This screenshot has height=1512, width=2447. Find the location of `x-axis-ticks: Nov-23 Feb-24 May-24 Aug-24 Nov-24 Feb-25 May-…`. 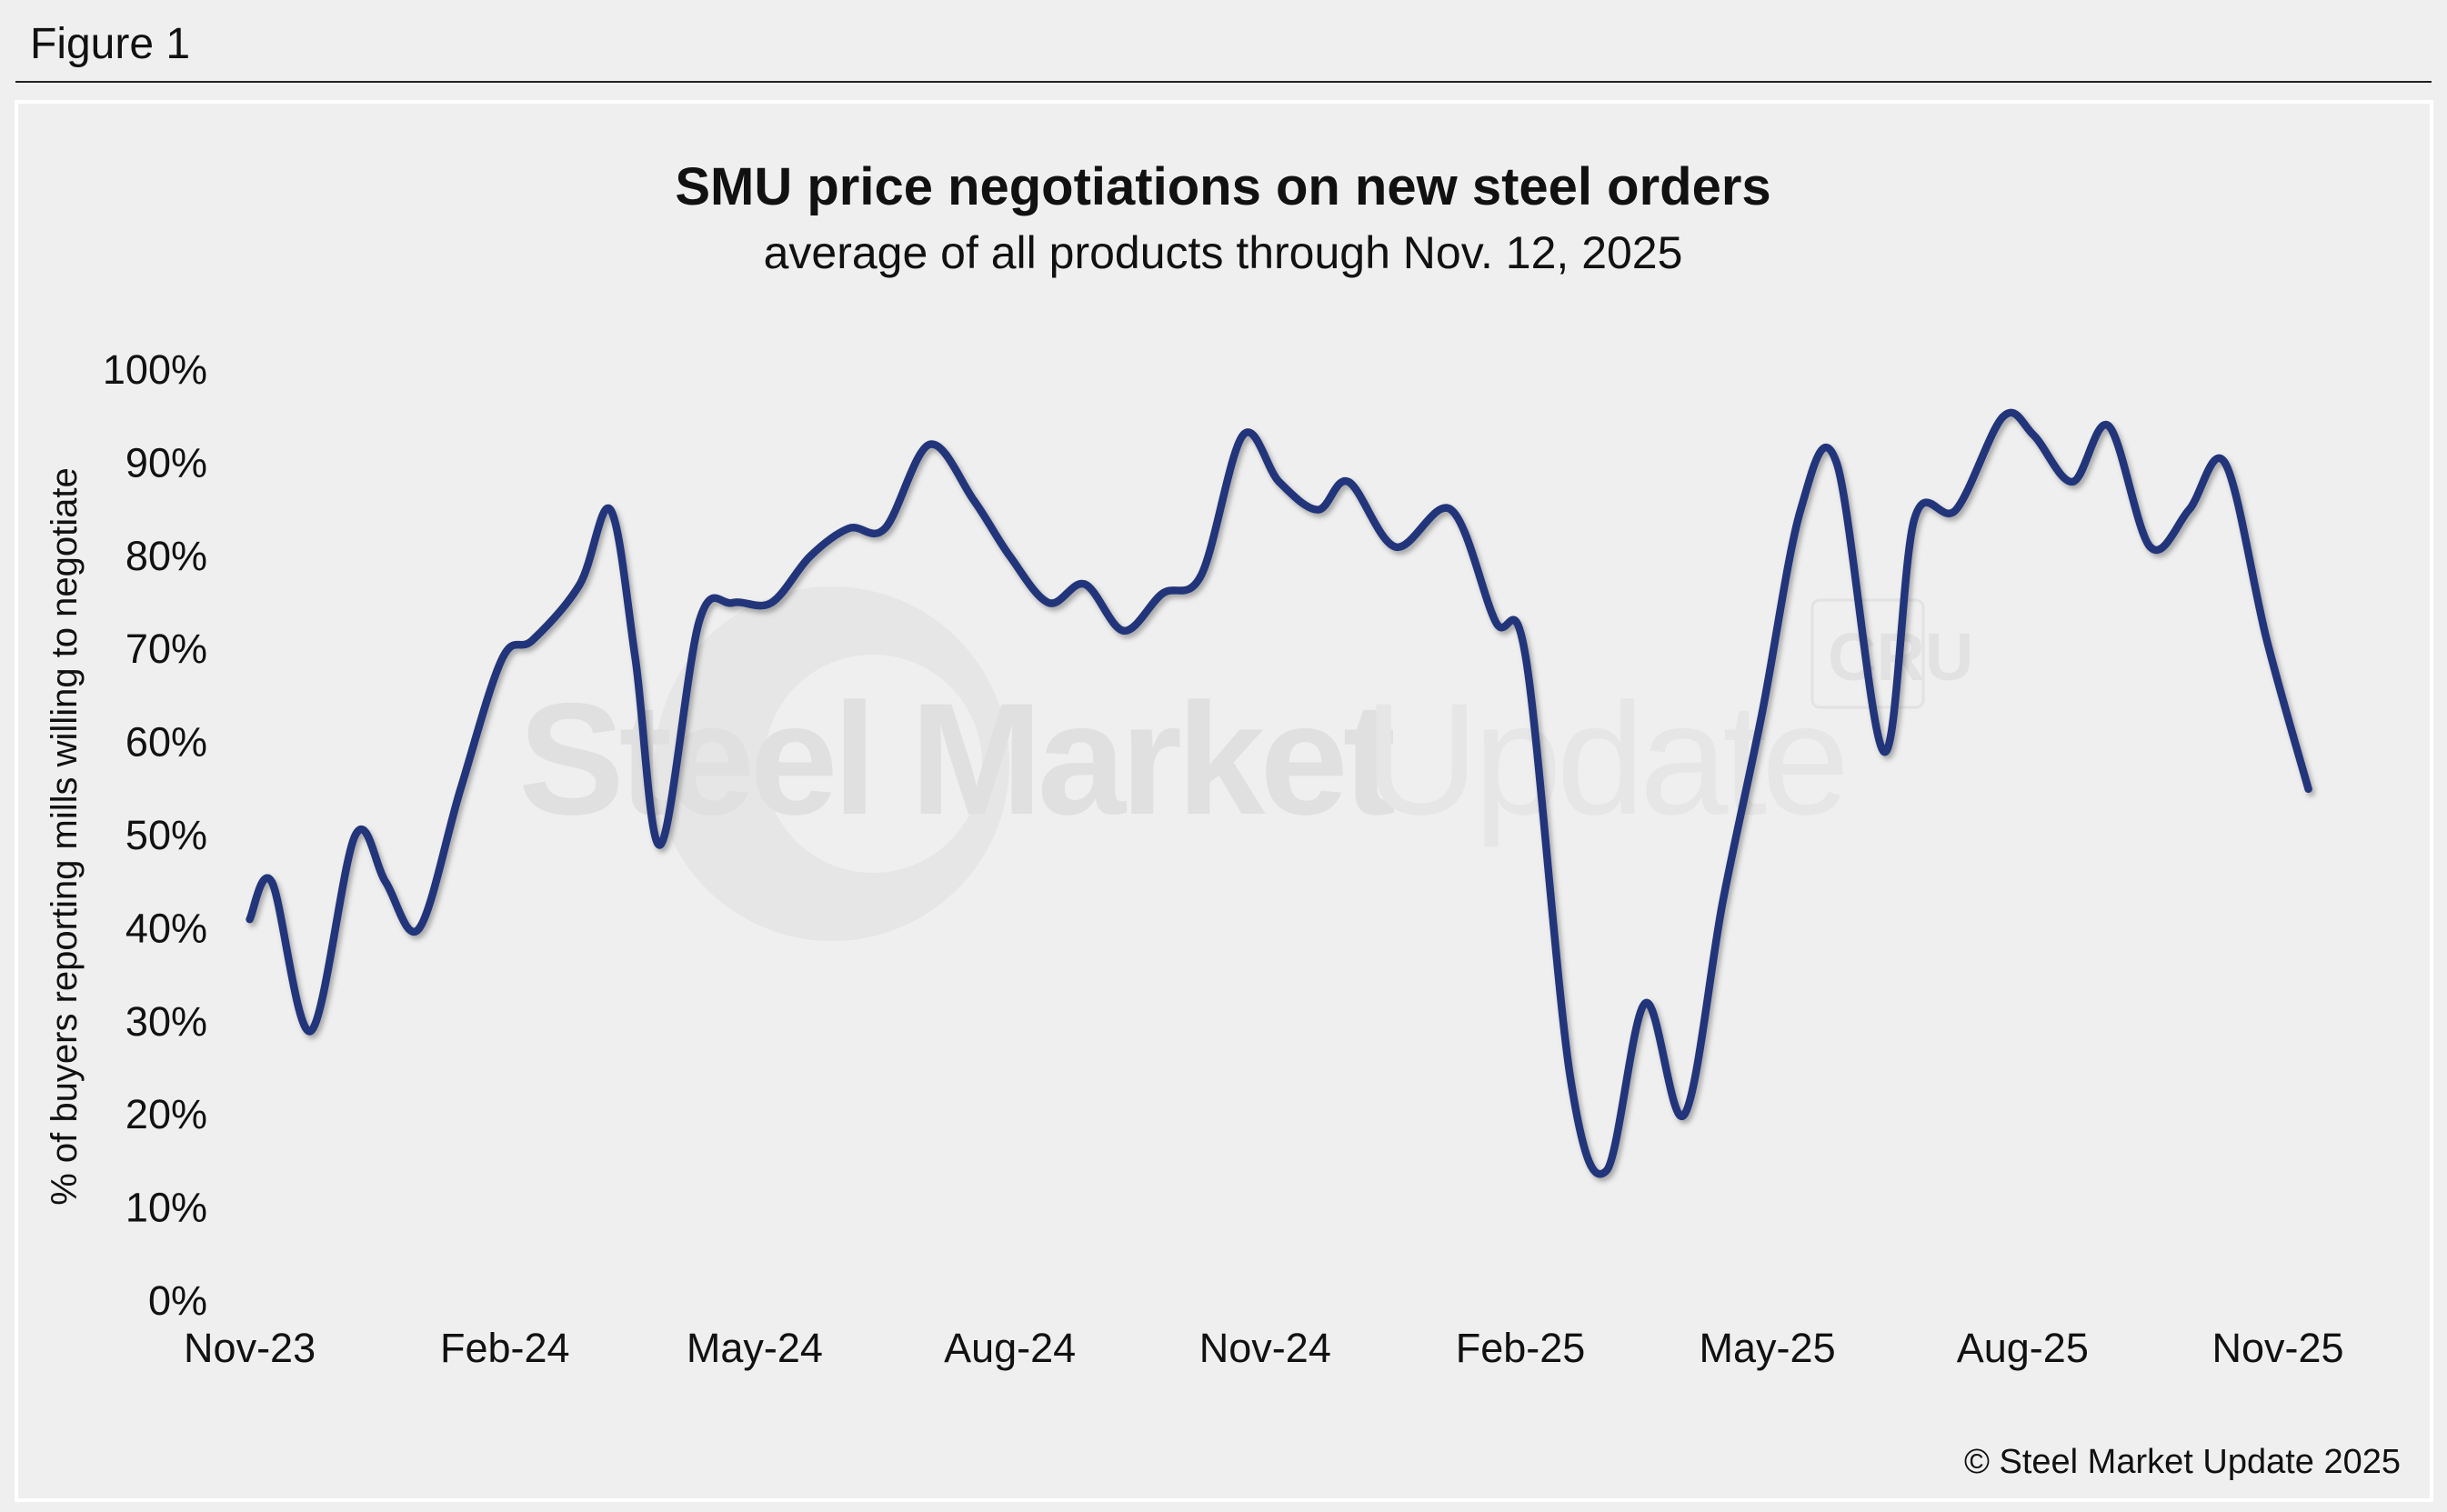

x-axis-ticks: Nov-23 Feb-24 May-24 Aug-24 Nov-24 Feb-25 May-… is located at coordinates (1264, 1348).